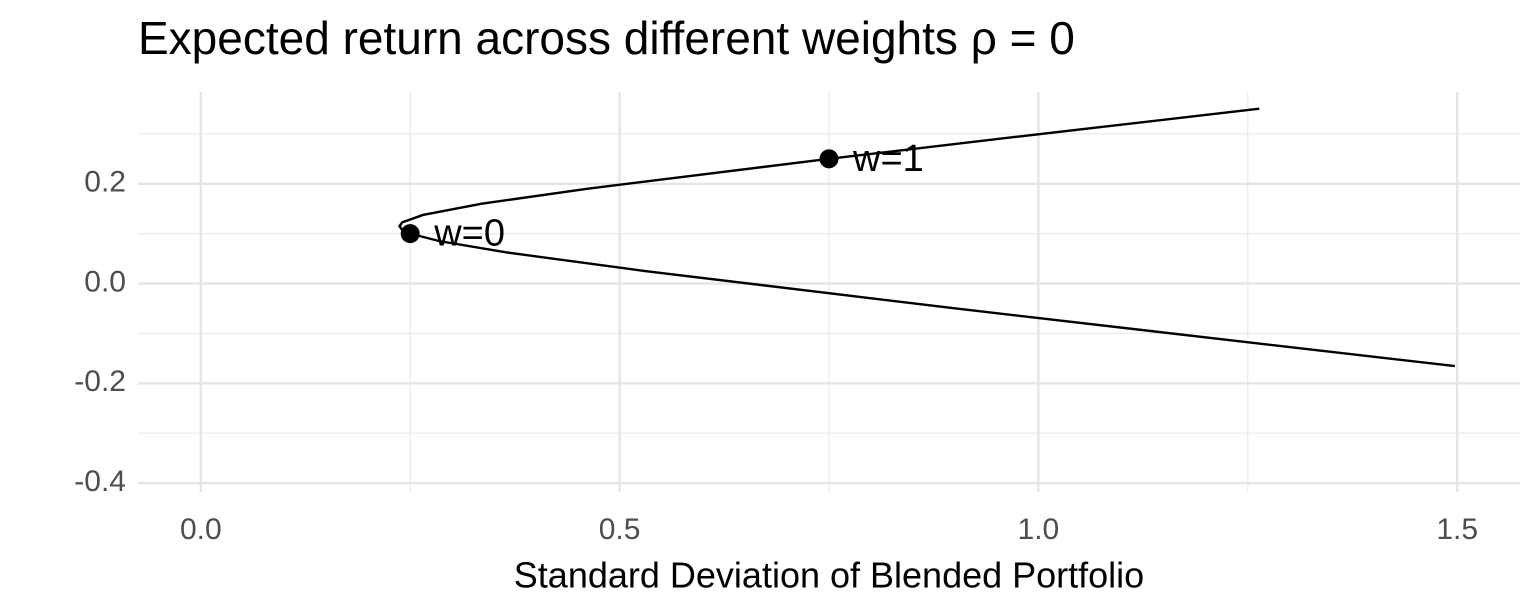  What do you see at coordinates (469, 234) in the screenshot?
I see `point-label: w=0` at bounding box center [469, 234].